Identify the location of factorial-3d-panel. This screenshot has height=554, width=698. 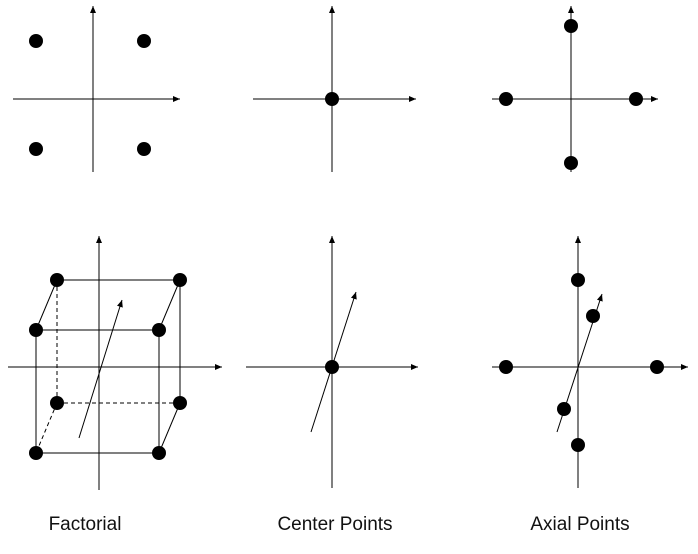
(115, 363).